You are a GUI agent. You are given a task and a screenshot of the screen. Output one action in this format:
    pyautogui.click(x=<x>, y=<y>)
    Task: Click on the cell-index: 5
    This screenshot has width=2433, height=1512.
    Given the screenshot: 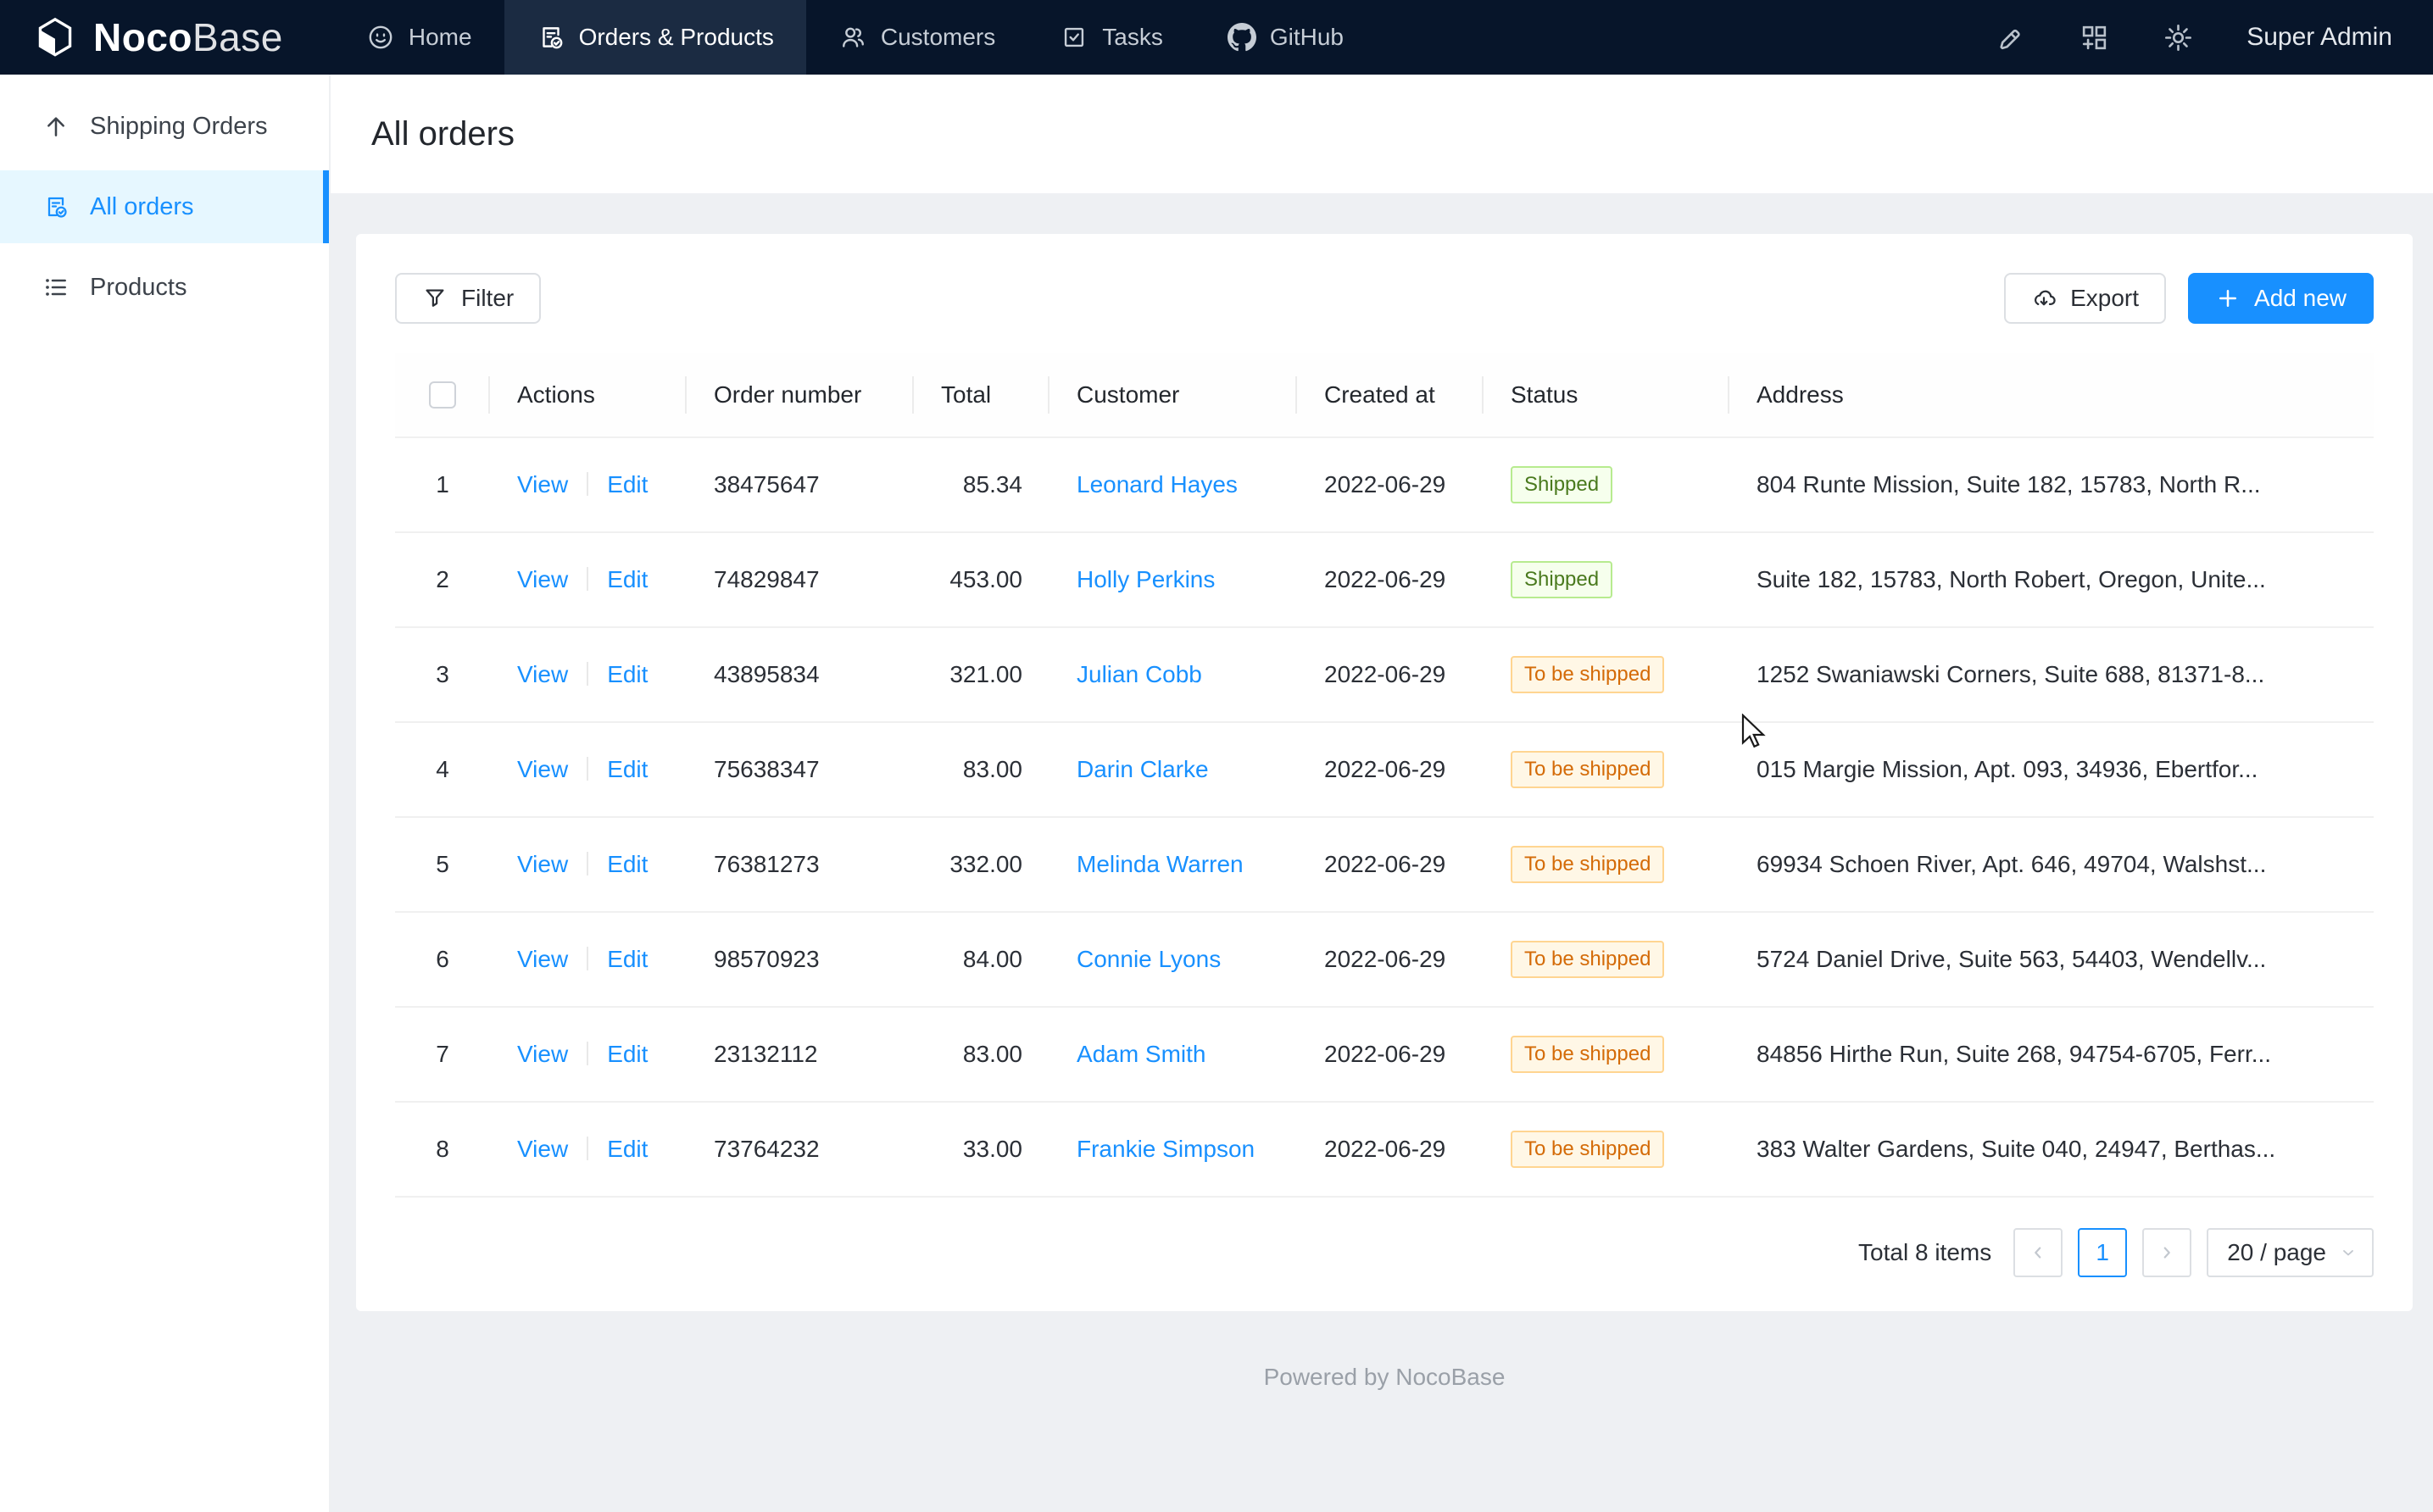 What is the action you would take?
    pyautogui.click(x=443, y=865)
    